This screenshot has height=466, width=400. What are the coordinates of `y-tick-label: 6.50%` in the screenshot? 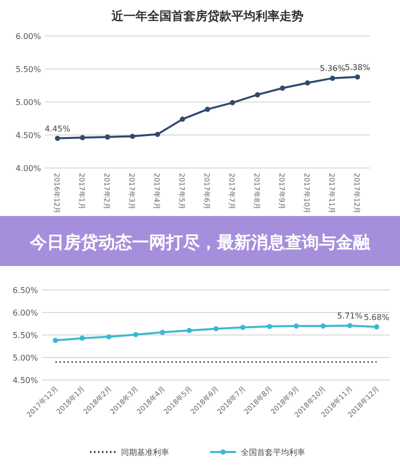 It's located at (25, 290).